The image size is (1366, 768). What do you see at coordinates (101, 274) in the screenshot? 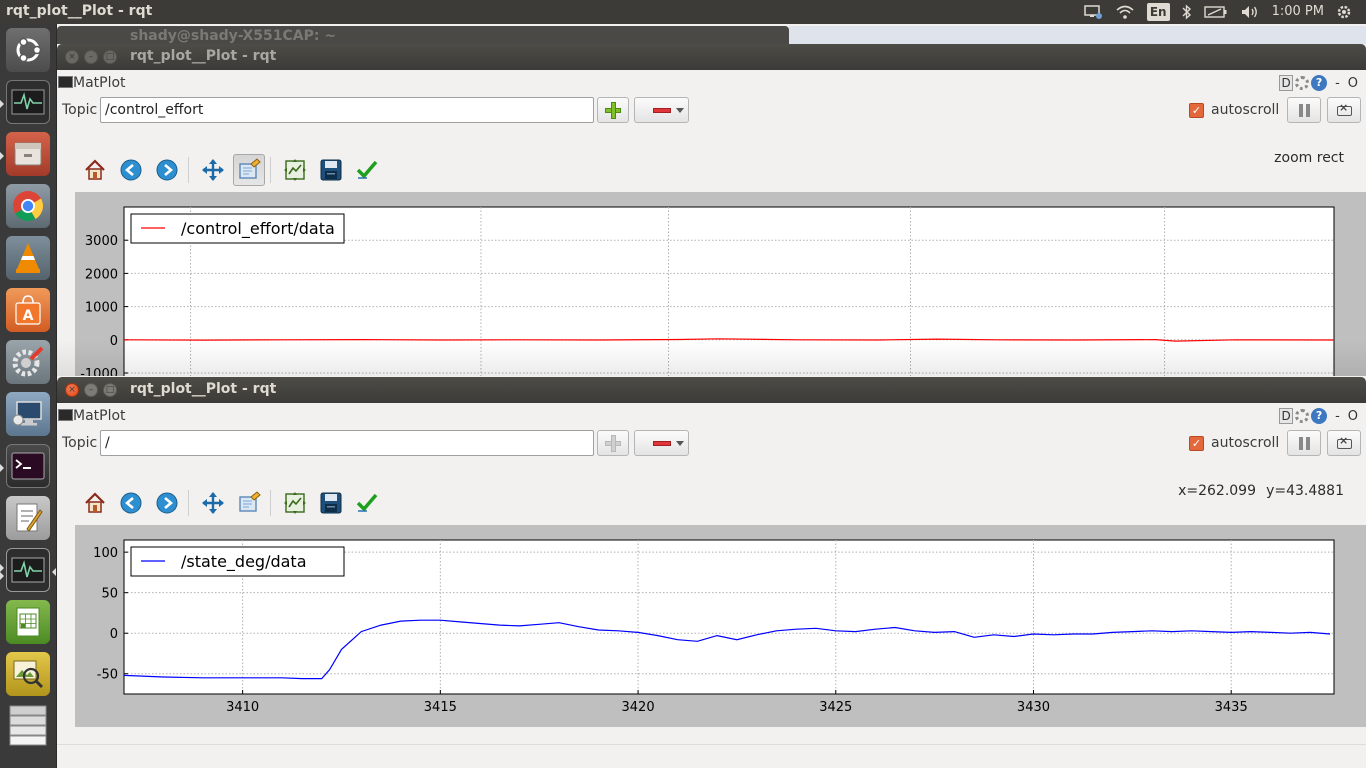
I see `y-tick-label: 2000` at bounding box center [101, 274].